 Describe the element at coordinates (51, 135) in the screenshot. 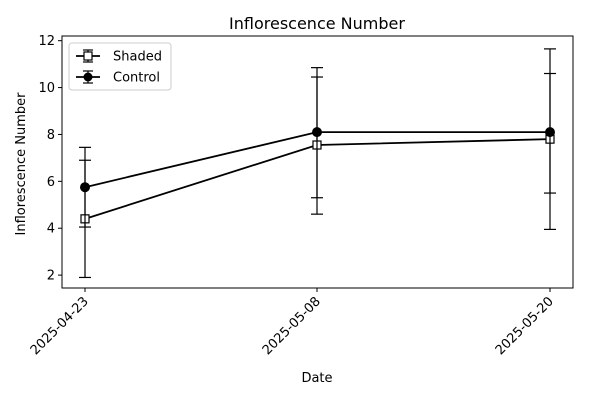

I see `y-tick-label: 8` at that location.